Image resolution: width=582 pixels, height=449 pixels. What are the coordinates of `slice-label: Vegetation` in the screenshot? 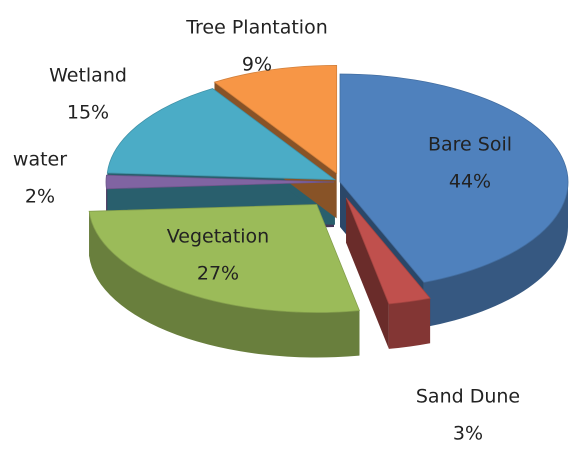 It's located at (218, 237).